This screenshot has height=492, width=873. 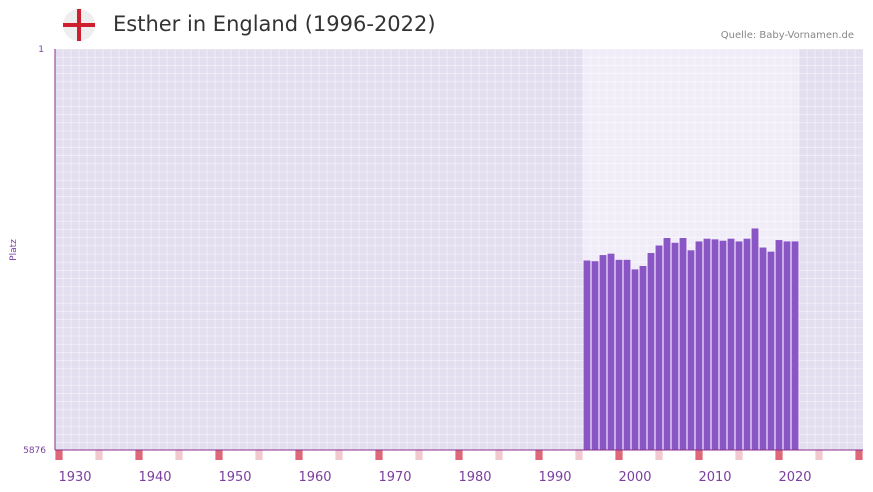 I want to click on bar-2001, so click(x=643, y=357).